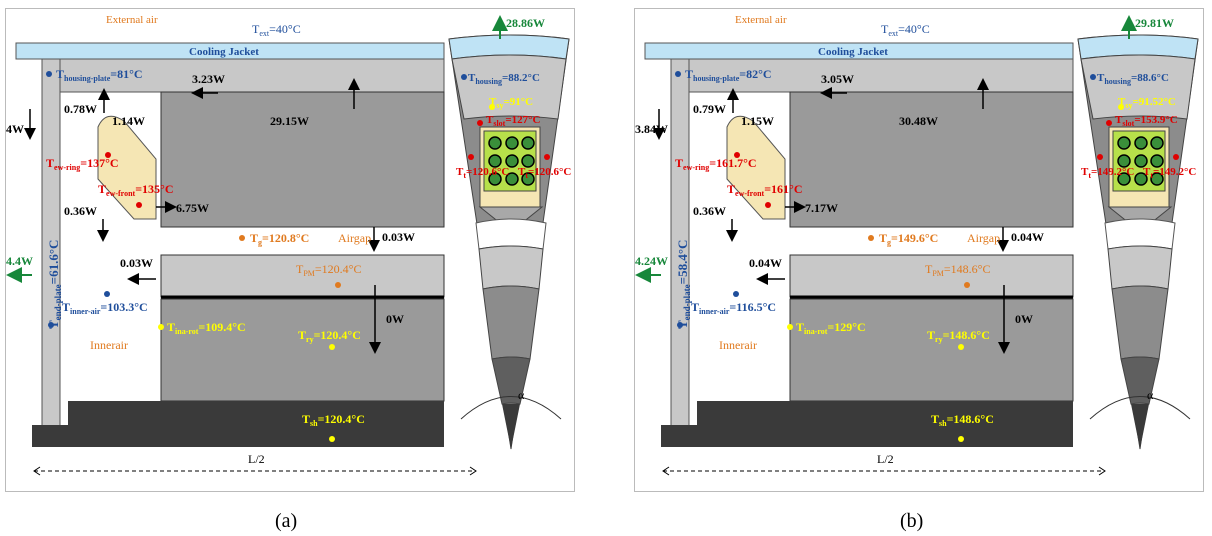  Describe the element at coordinates (733, 308) in the screenshot. I see `label-t-inner-air: Tinner-air=116.5°C` at that location.